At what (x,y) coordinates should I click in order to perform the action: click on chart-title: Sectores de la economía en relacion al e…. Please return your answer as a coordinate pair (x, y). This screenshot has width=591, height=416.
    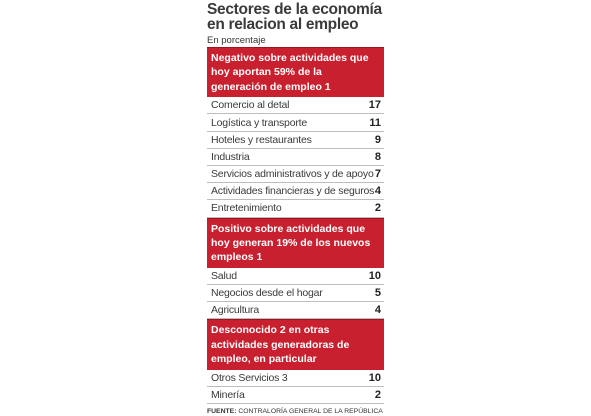
    Looking at the image, I should click on (294, 17).